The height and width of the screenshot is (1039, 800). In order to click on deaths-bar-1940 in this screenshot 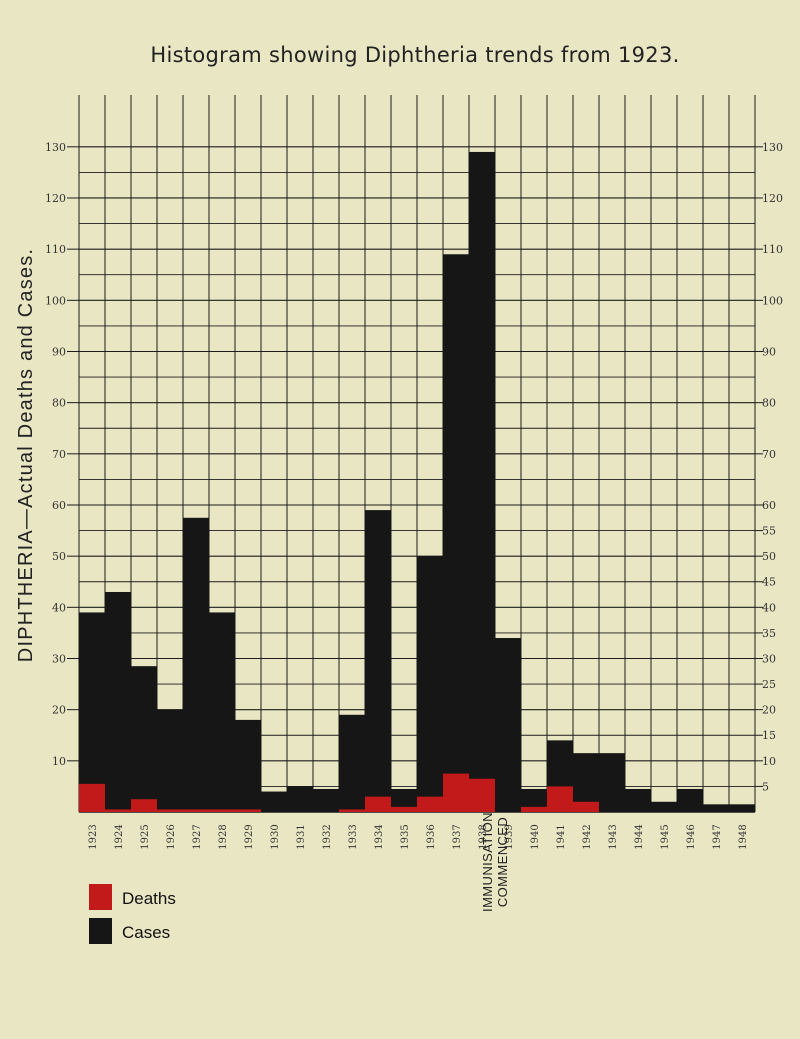, I will do `click(534, 809)`.